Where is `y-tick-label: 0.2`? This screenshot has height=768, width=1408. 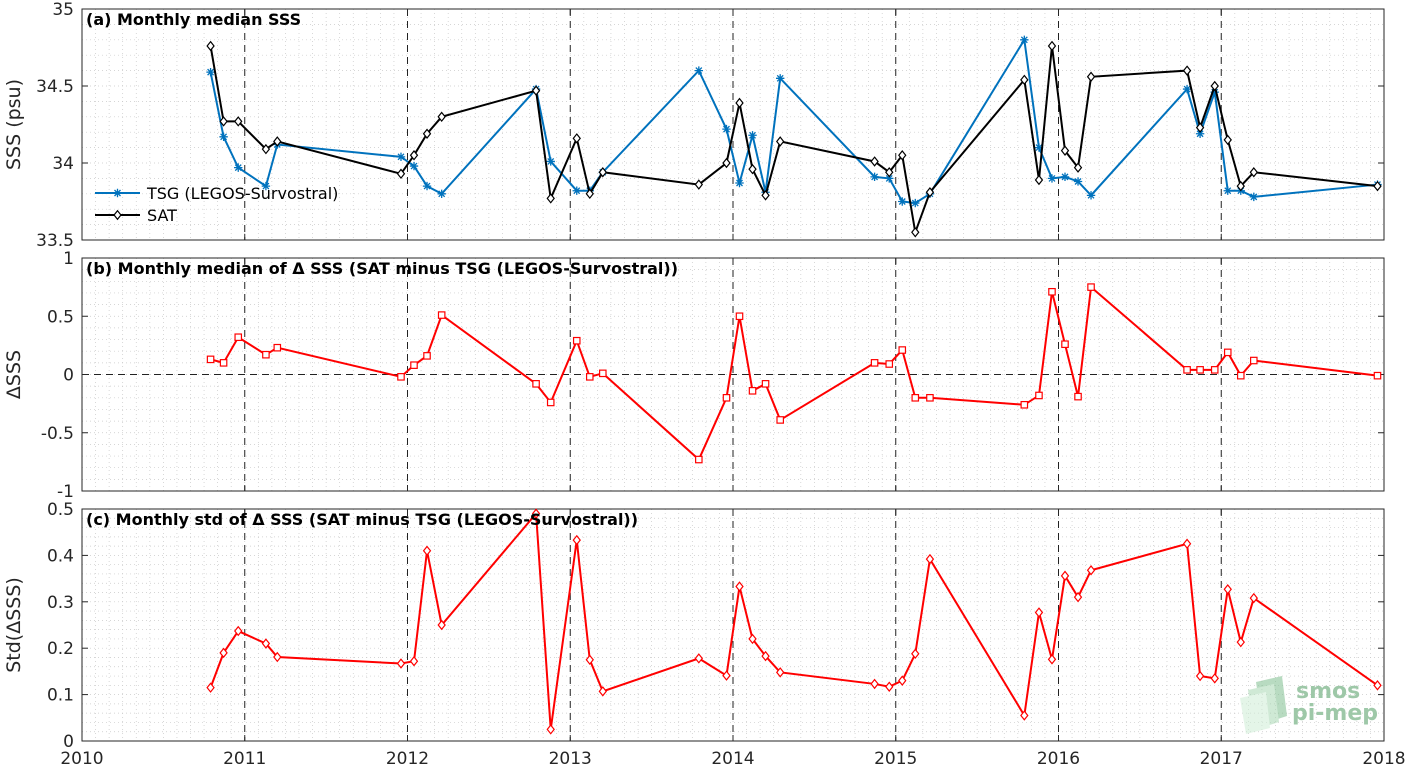 y-tick-label: 0.2 is located at coordinates (60, 649).